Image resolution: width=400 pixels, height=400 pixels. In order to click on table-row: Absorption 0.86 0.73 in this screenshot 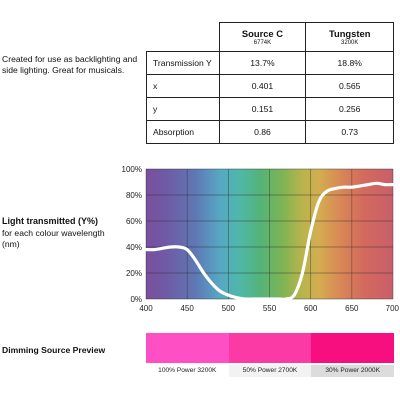, I will do `click(270, 132)`.